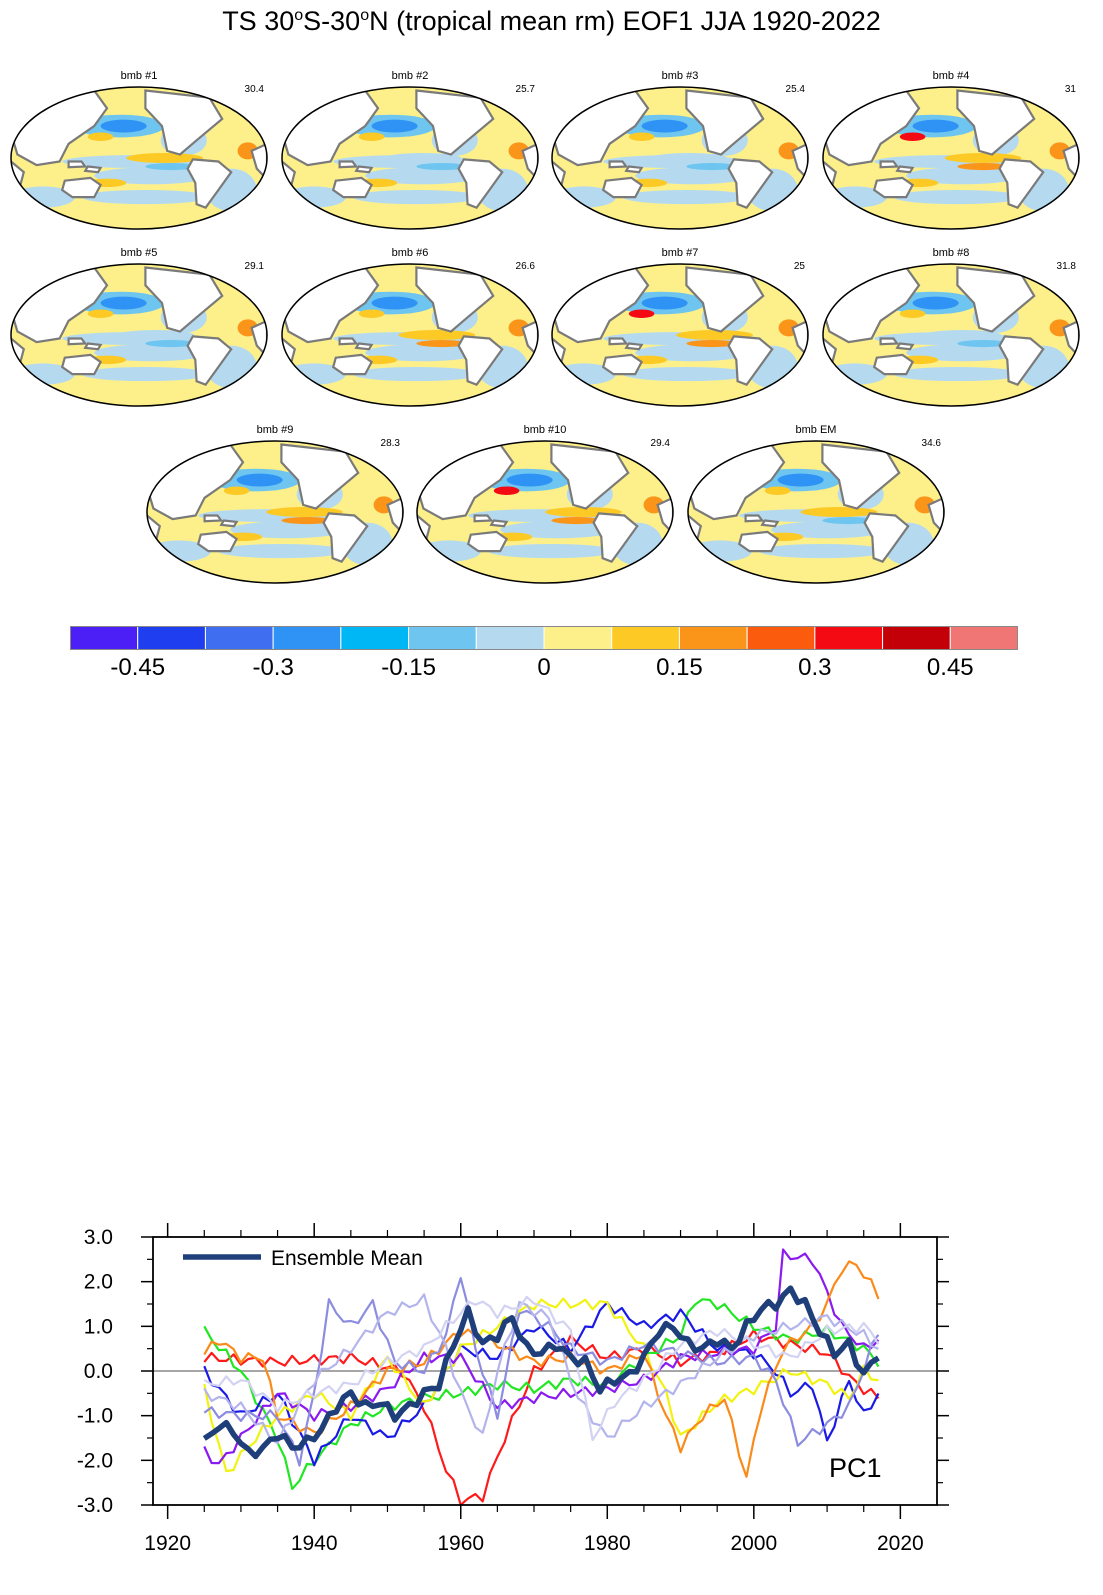 Image resolution: width=1103 pixels, height=1595 pixels. What do you see at coordinates (680, 253) in the screenshot?
I see `panel-title: bmb #7` at bounding box center [680, 253].